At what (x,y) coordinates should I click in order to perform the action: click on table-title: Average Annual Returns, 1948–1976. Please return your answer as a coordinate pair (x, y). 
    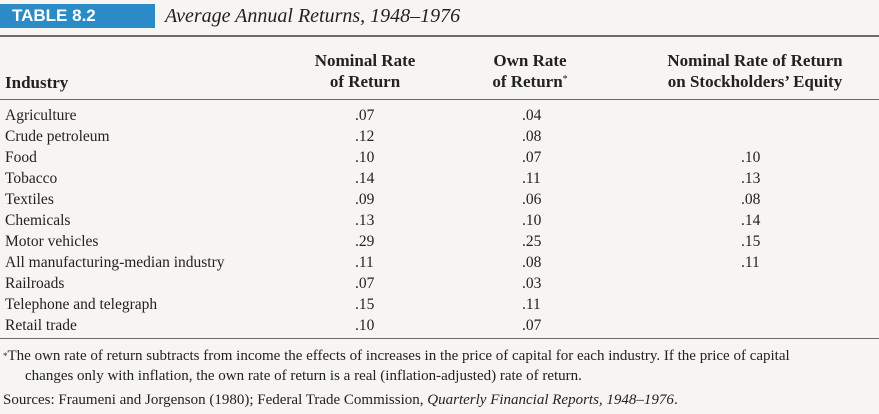
    Looking at the image, I should click on (313, 16).